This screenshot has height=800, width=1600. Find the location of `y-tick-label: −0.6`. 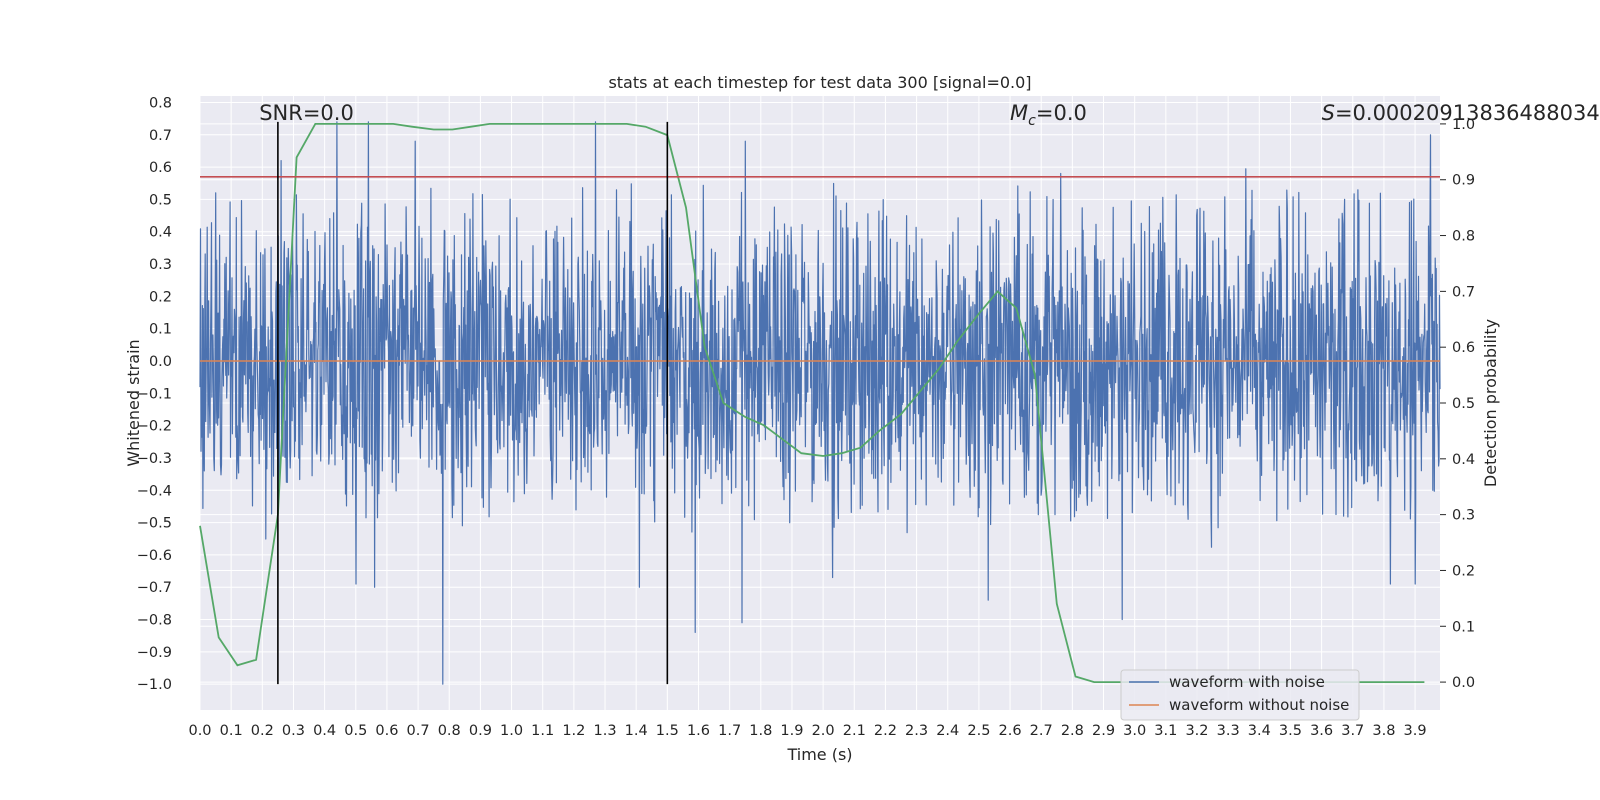

y-tick-label: −0.6 is located at coordinates (154, 556).